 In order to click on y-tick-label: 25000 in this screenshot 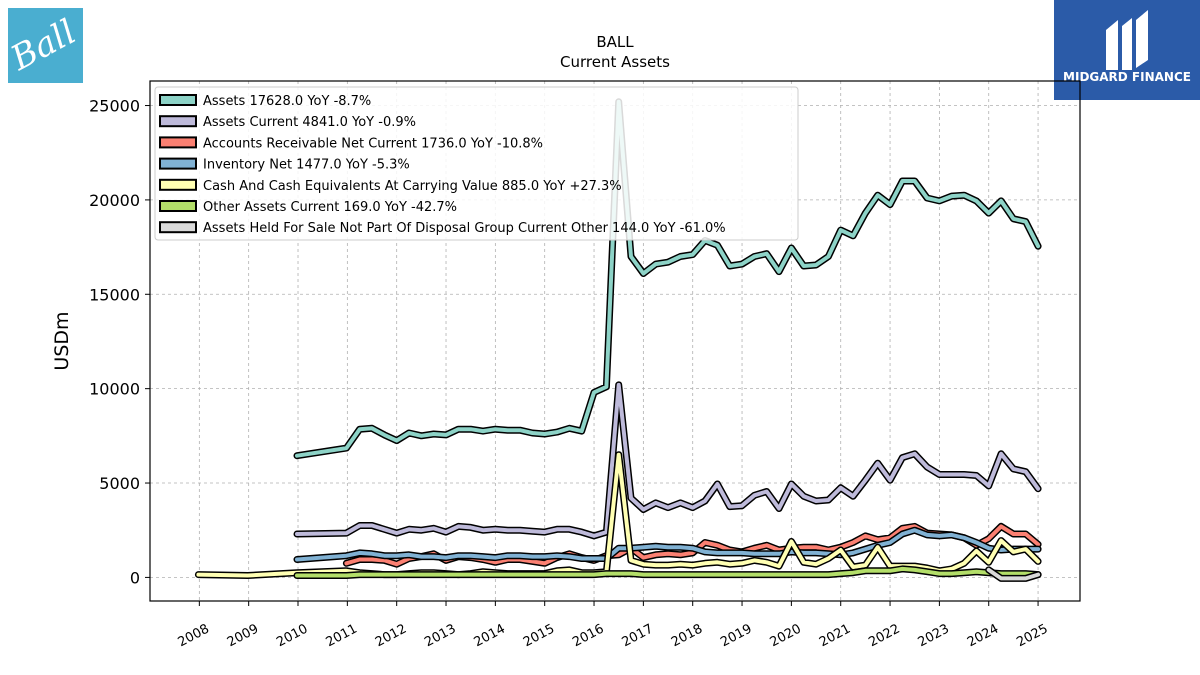, I will do `click(114, 106)`.